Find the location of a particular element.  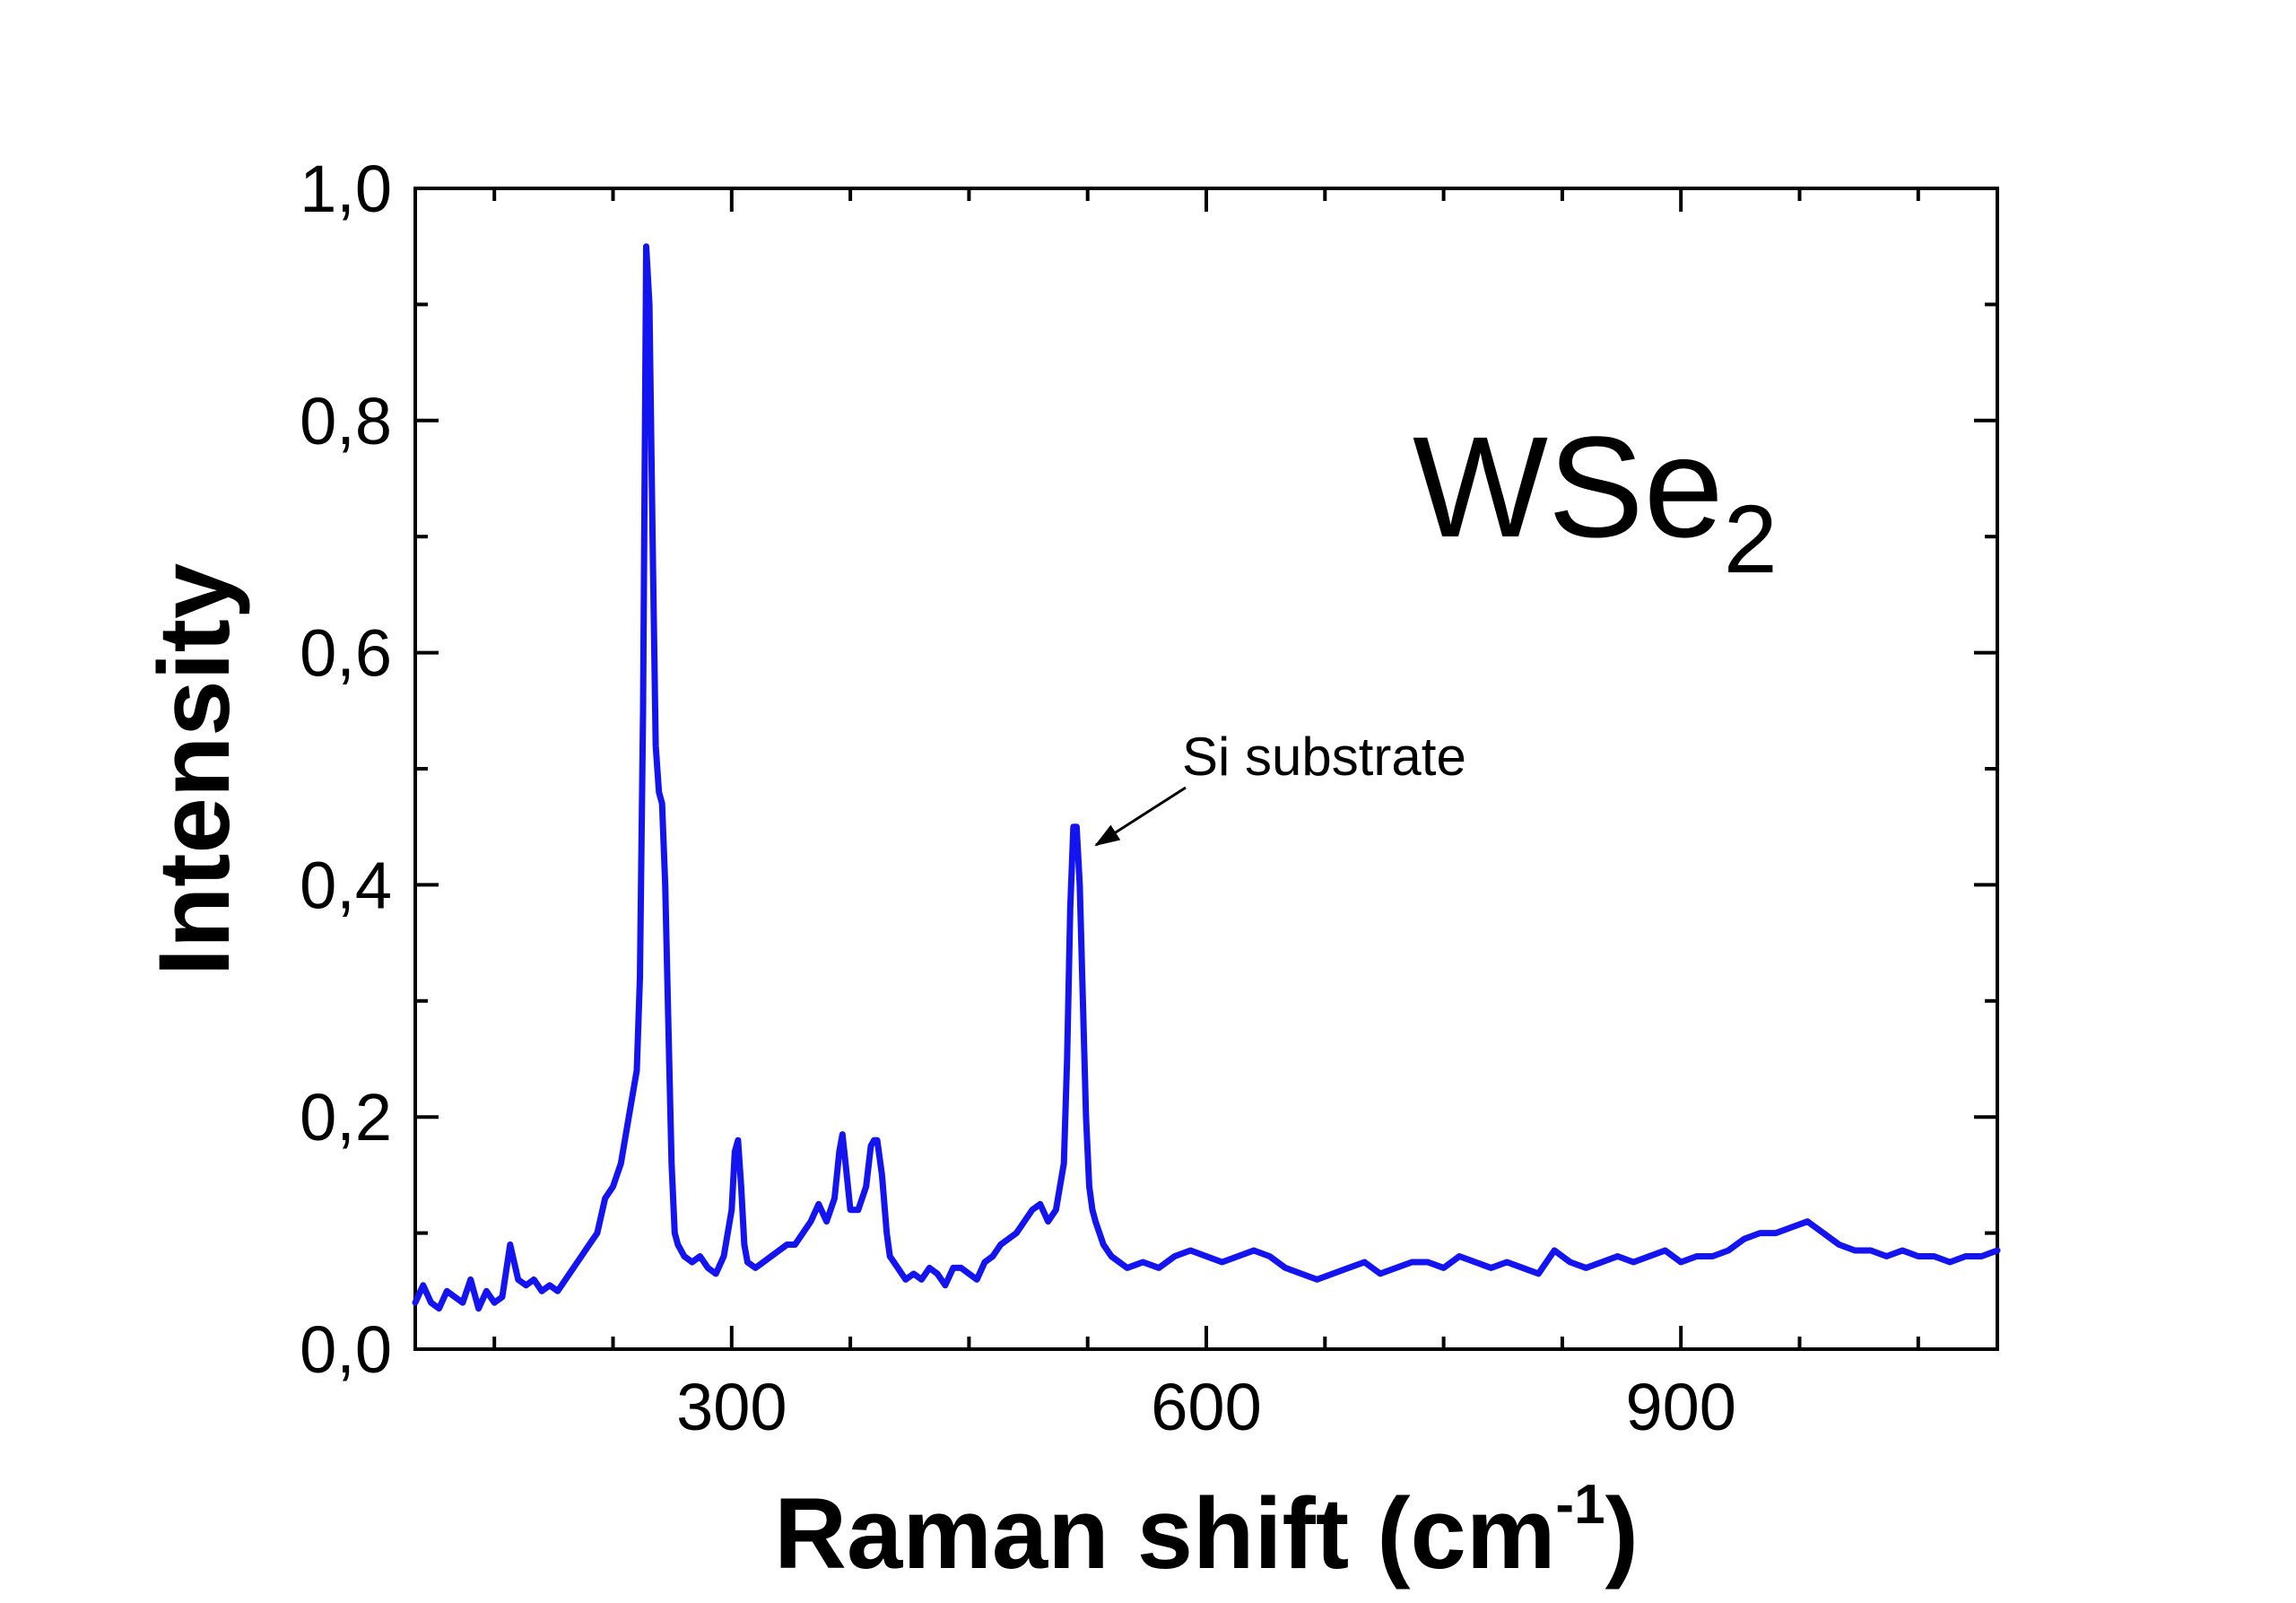

y-tick-label: 0,0 is located at coordinates (346, 1349).